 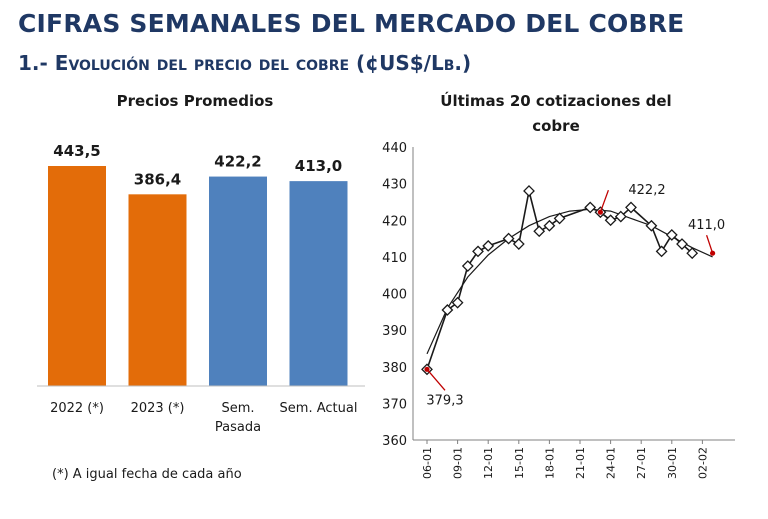 I want to click on line-chart-title-line-1: Últimas 20 cotizaciones del, so click(x=555, y=100).